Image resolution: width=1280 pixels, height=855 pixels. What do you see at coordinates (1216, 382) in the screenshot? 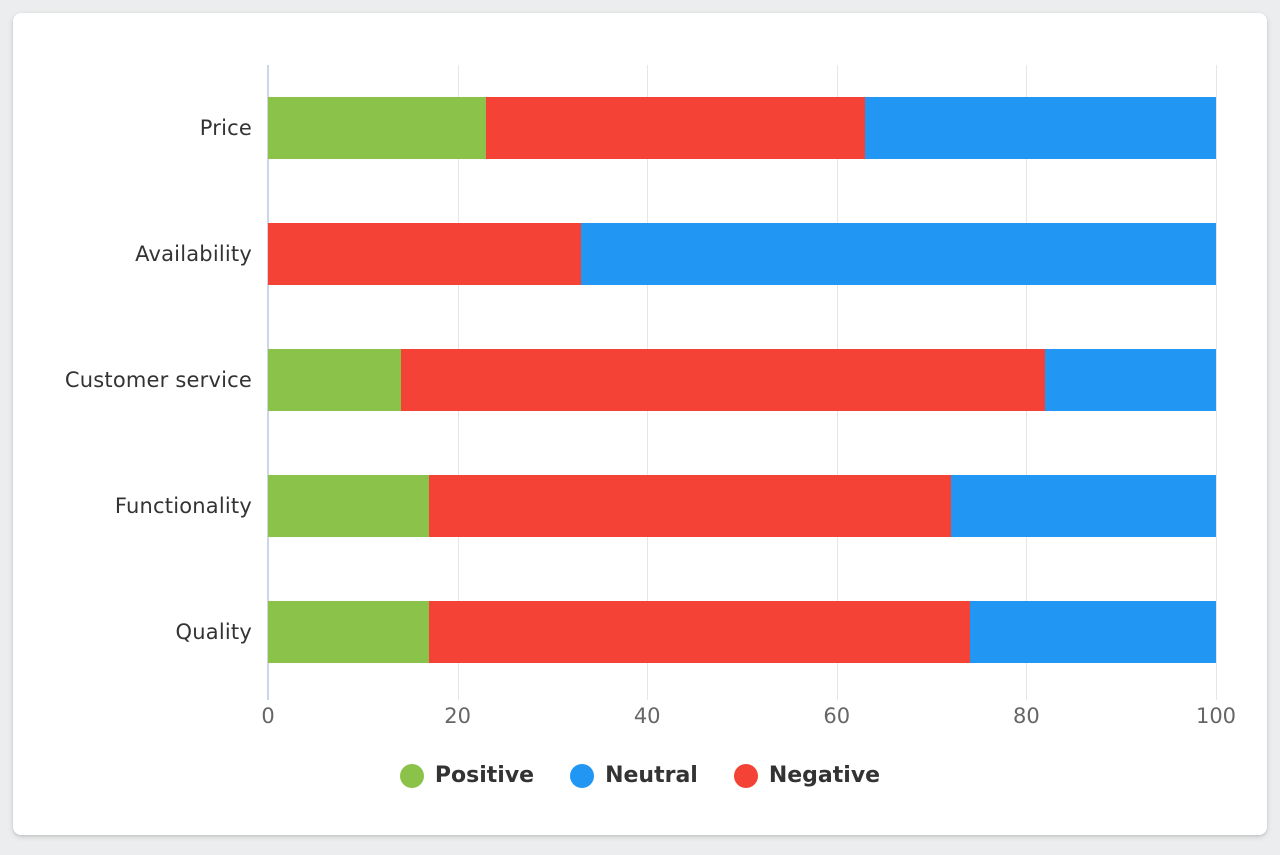
I see `gridline` at bounding box center [1216, 382].